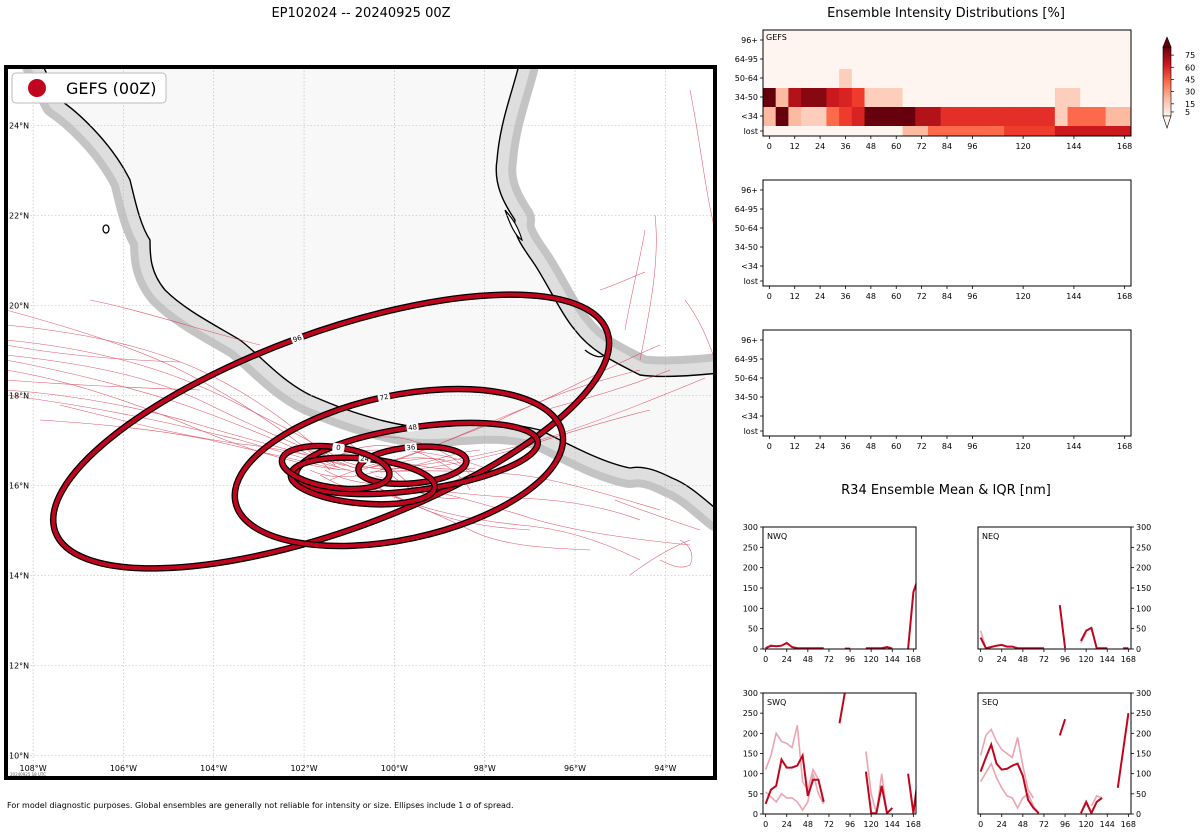  I want to click on y-tick-label: 200, so click(1143, 733).